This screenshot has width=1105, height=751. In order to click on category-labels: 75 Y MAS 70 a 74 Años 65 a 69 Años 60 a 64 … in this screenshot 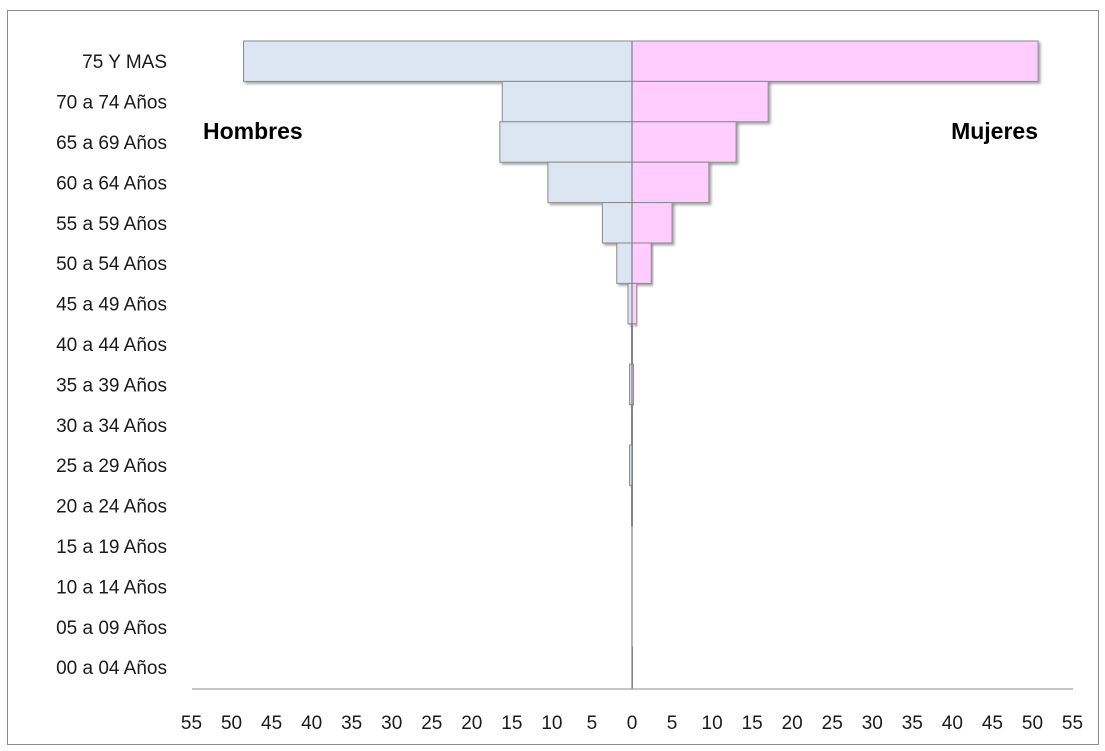, I will do `click(111, 365)`.